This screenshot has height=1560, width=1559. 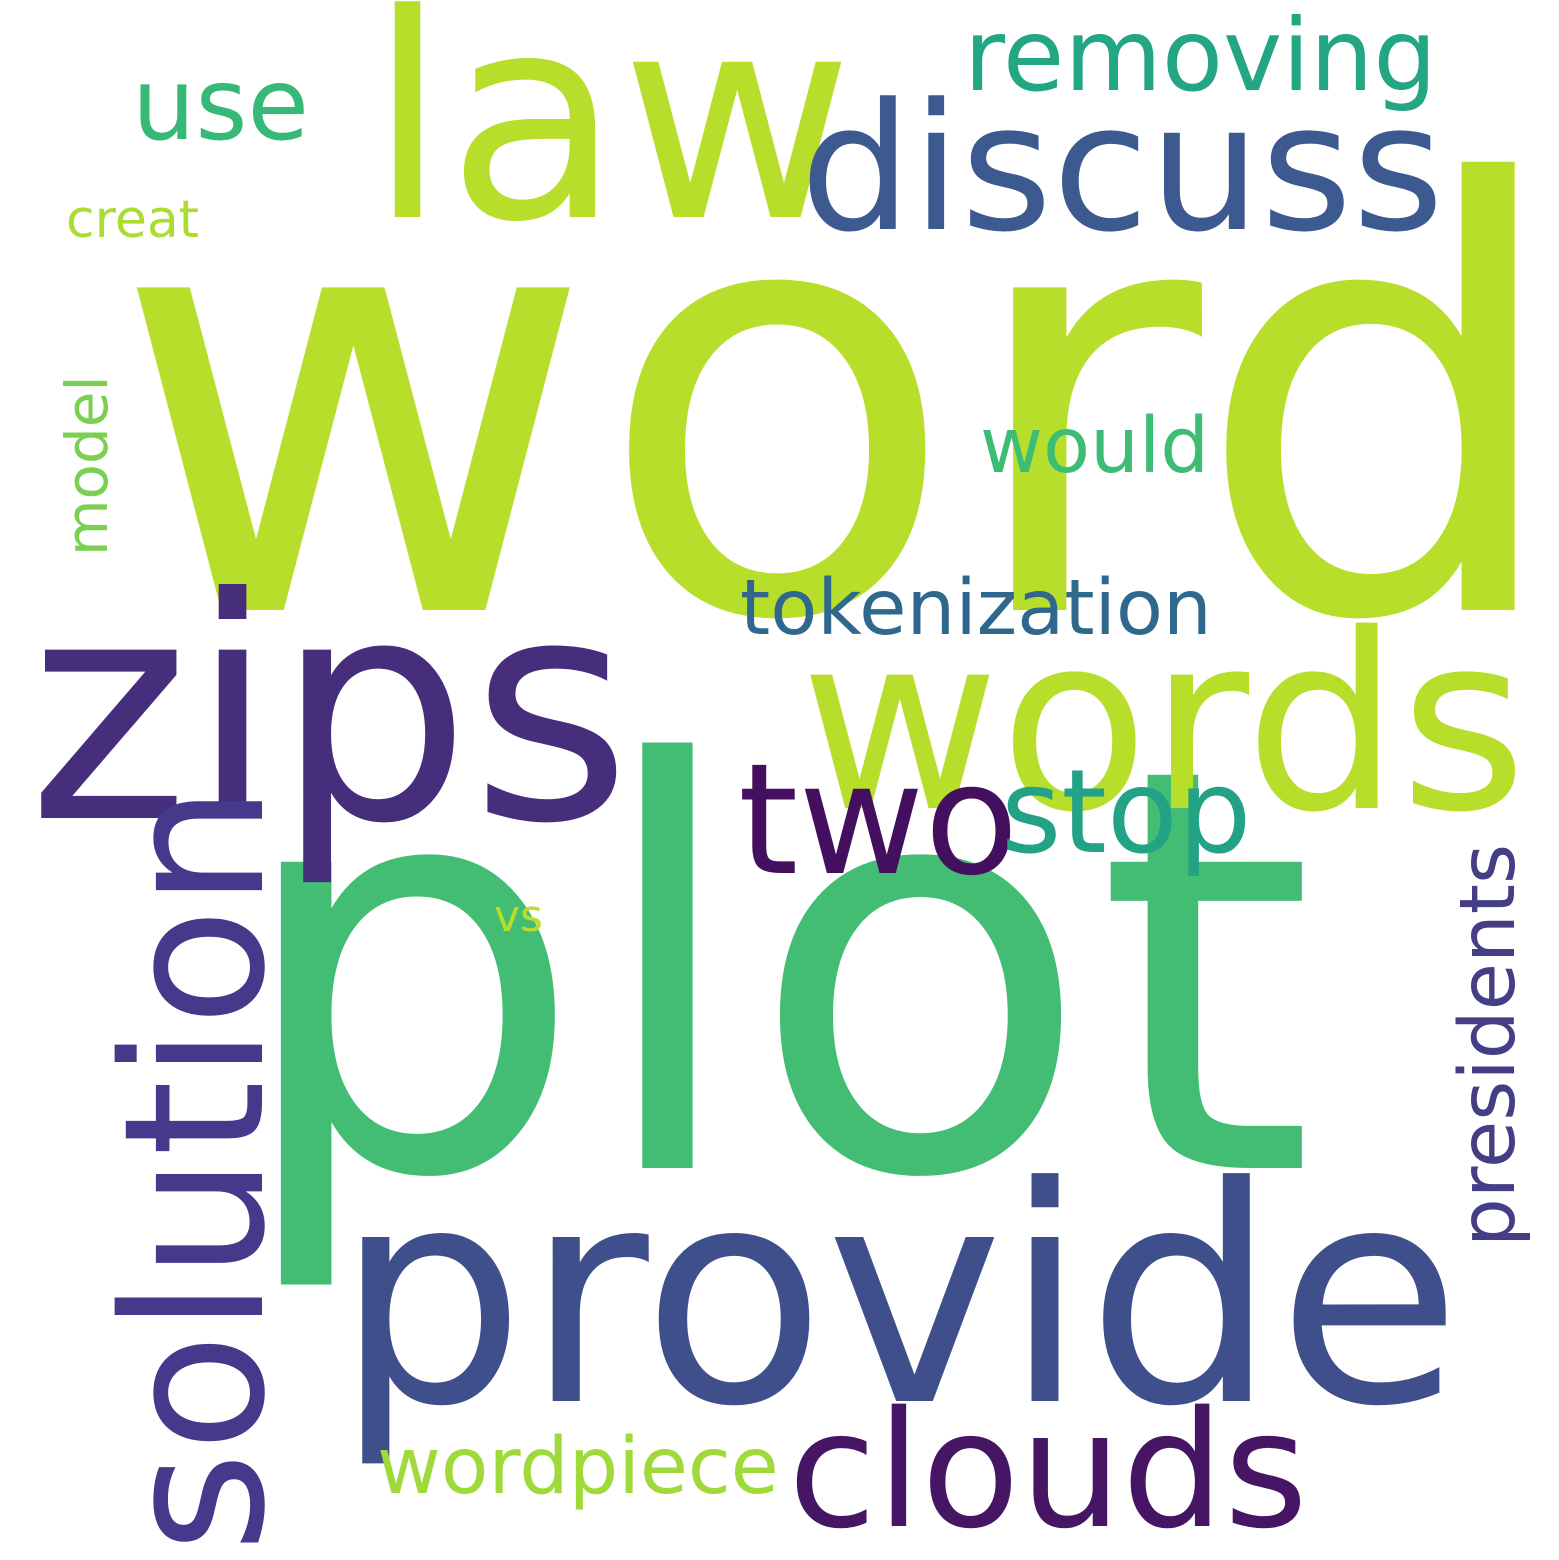 I want to click on cloud-word-zips: zips, so click(x=330, y=711).